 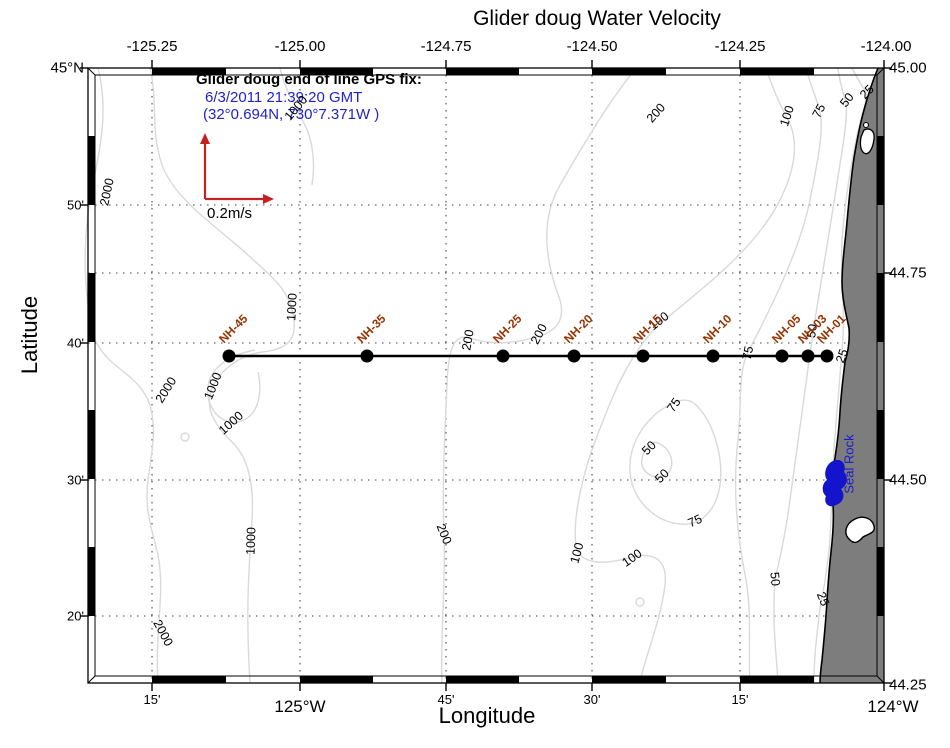 What do you see at coordinates (849, 375) in the screenshot?
I see `coastline` at bounding box center [849, 375].